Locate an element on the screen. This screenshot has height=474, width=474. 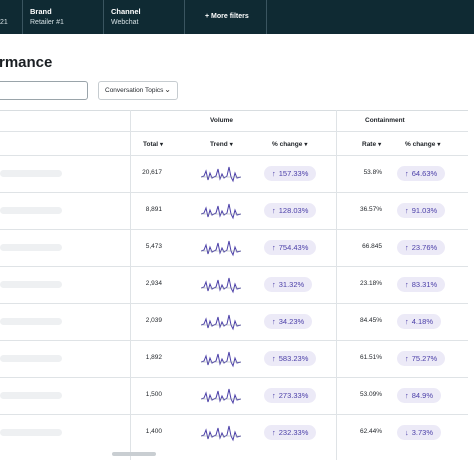
volume-change-badge: ↑ 273.33% is located at coordinates (290, 395).